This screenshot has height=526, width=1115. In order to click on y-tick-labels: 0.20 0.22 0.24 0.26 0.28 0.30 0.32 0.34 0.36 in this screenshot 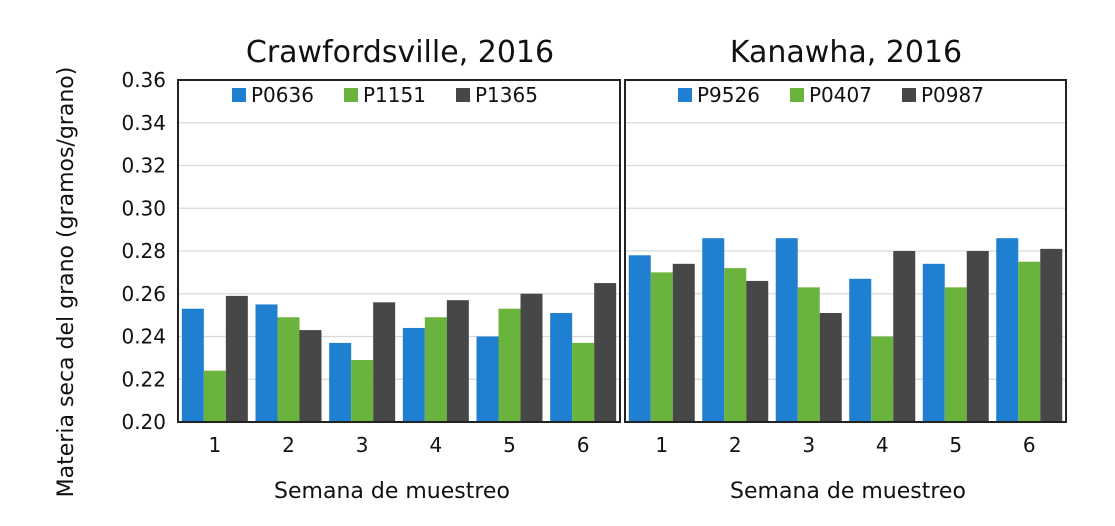, I will do `click(143, 251)`.